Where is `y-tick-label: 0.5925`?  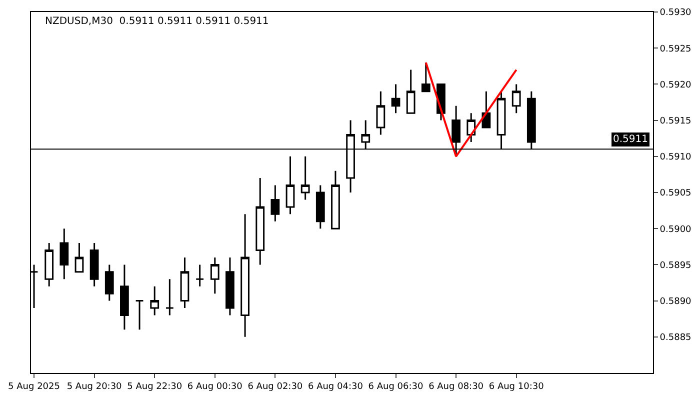 y-tick-label: 0.5925 is located at coordinates (676, 49).